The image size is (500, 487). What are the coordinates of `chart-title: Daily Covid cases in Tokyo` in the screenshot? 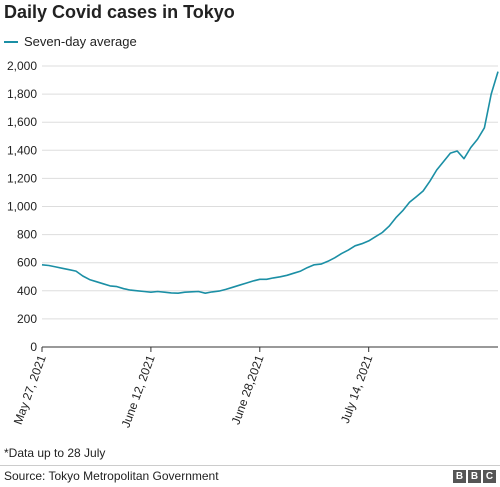 It's located at (119, 12).